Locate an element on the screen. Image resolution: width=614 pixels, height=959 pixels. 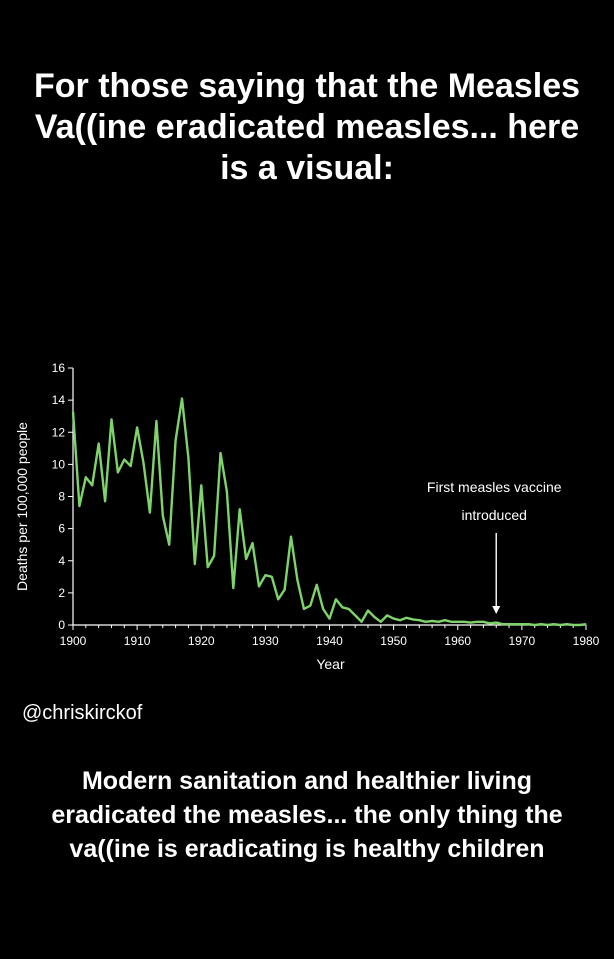
x-tick-label: 1960 is located at coordinates (457, 641).